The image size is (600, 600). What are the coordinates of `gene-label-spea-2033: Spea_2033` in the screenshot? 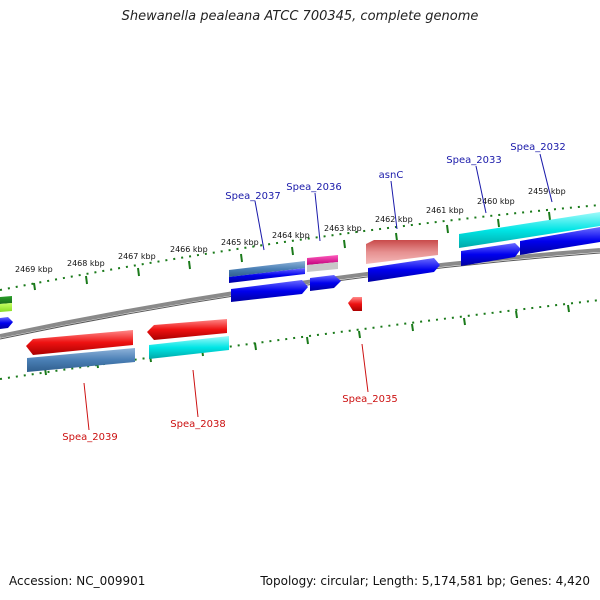 It's located at (473, 160).